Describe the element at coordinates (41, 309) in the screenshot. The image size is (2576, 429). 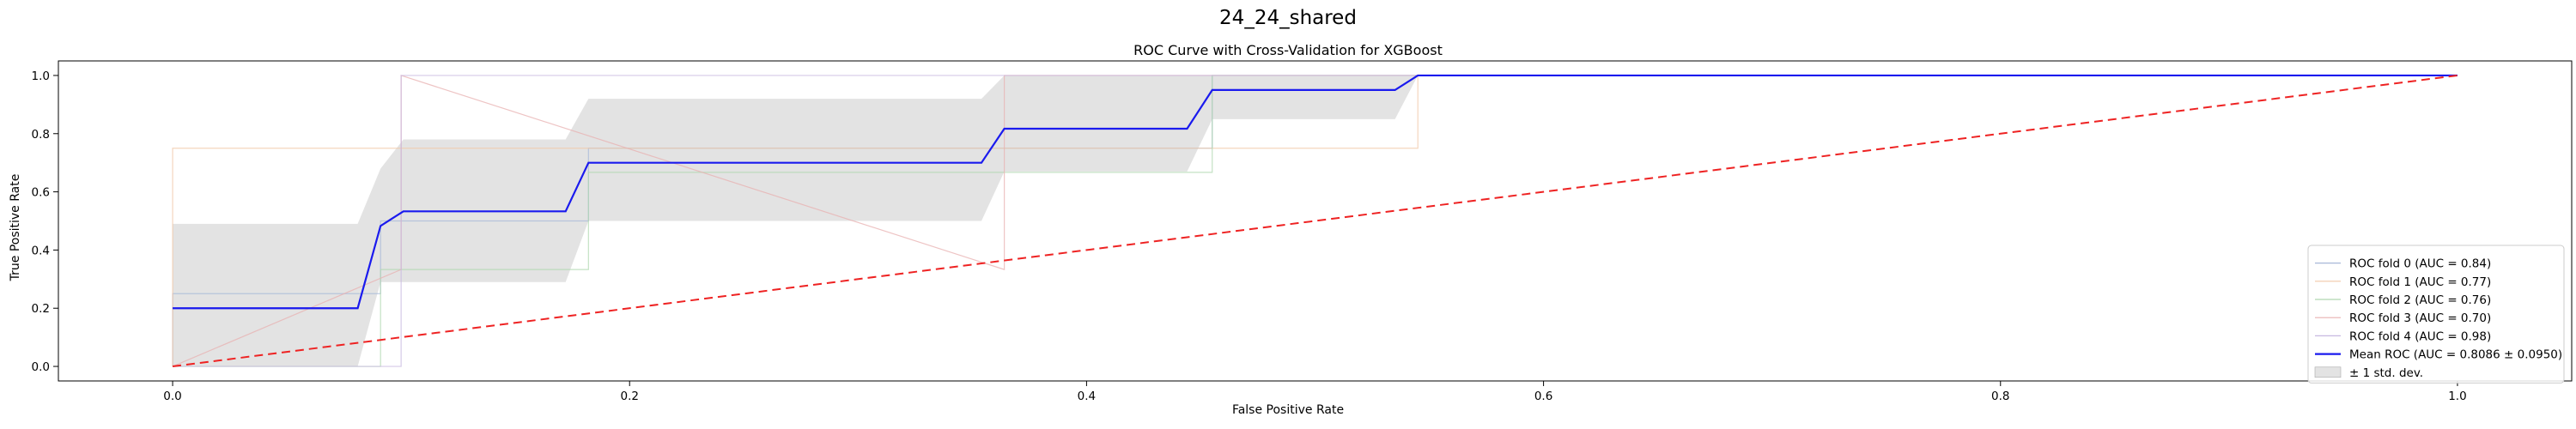
I see `y-tick-label: 0.2` at that location.